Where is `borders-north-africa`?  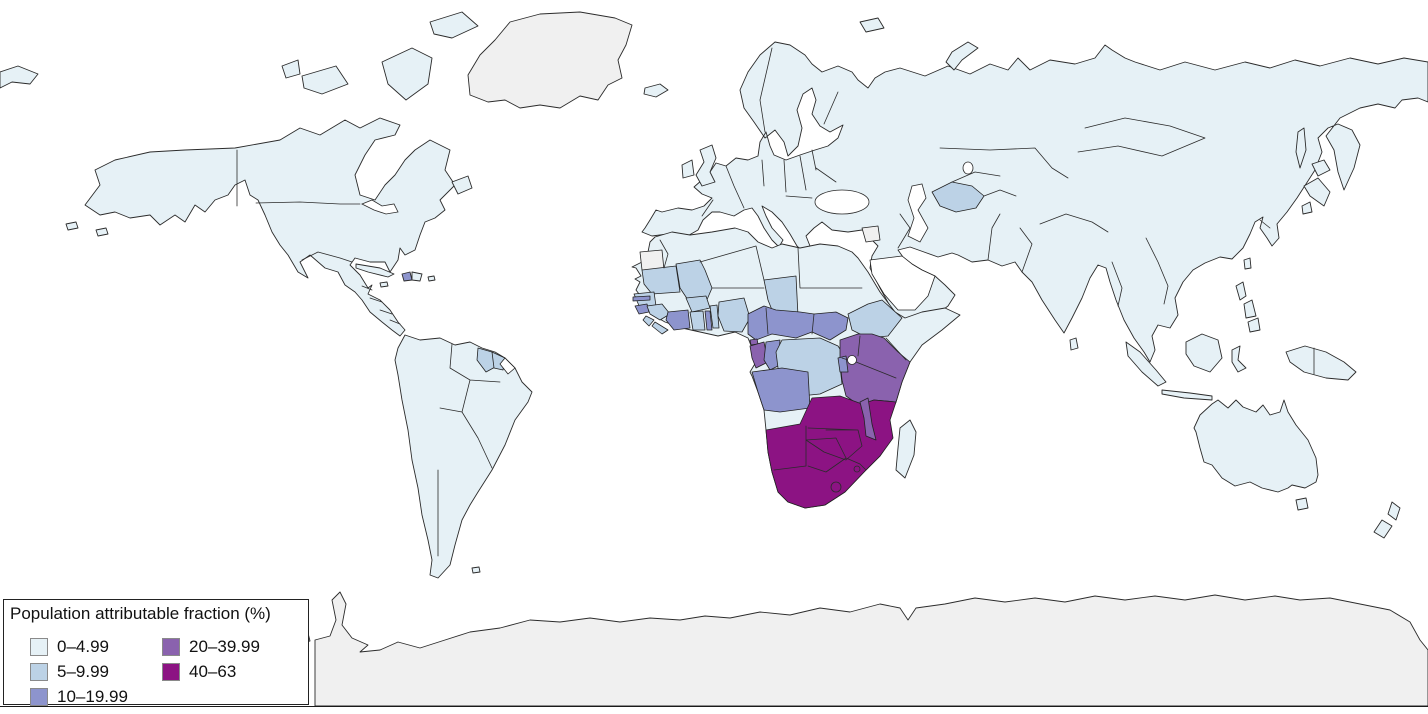 borders-north-africa is located at coordinates (783, 300).